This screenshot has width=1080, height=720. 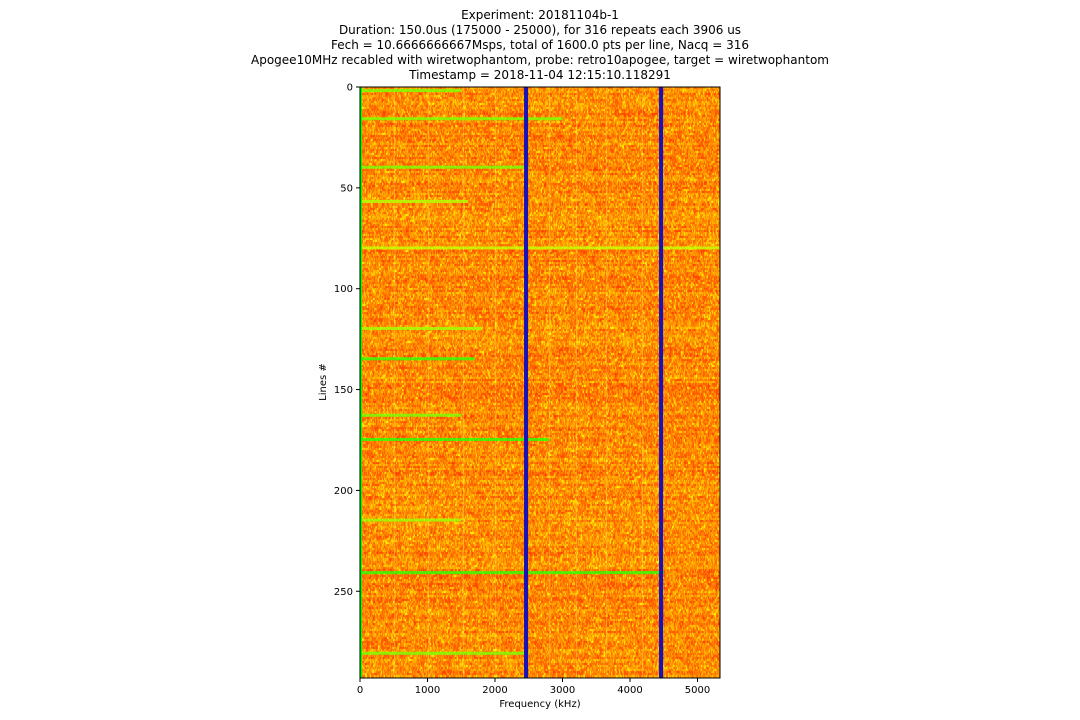 What do you see at coordinates (697, 690) in the screenshot?
I see `x-tick-label-5000: 5000` at bounding box center [697, 690].